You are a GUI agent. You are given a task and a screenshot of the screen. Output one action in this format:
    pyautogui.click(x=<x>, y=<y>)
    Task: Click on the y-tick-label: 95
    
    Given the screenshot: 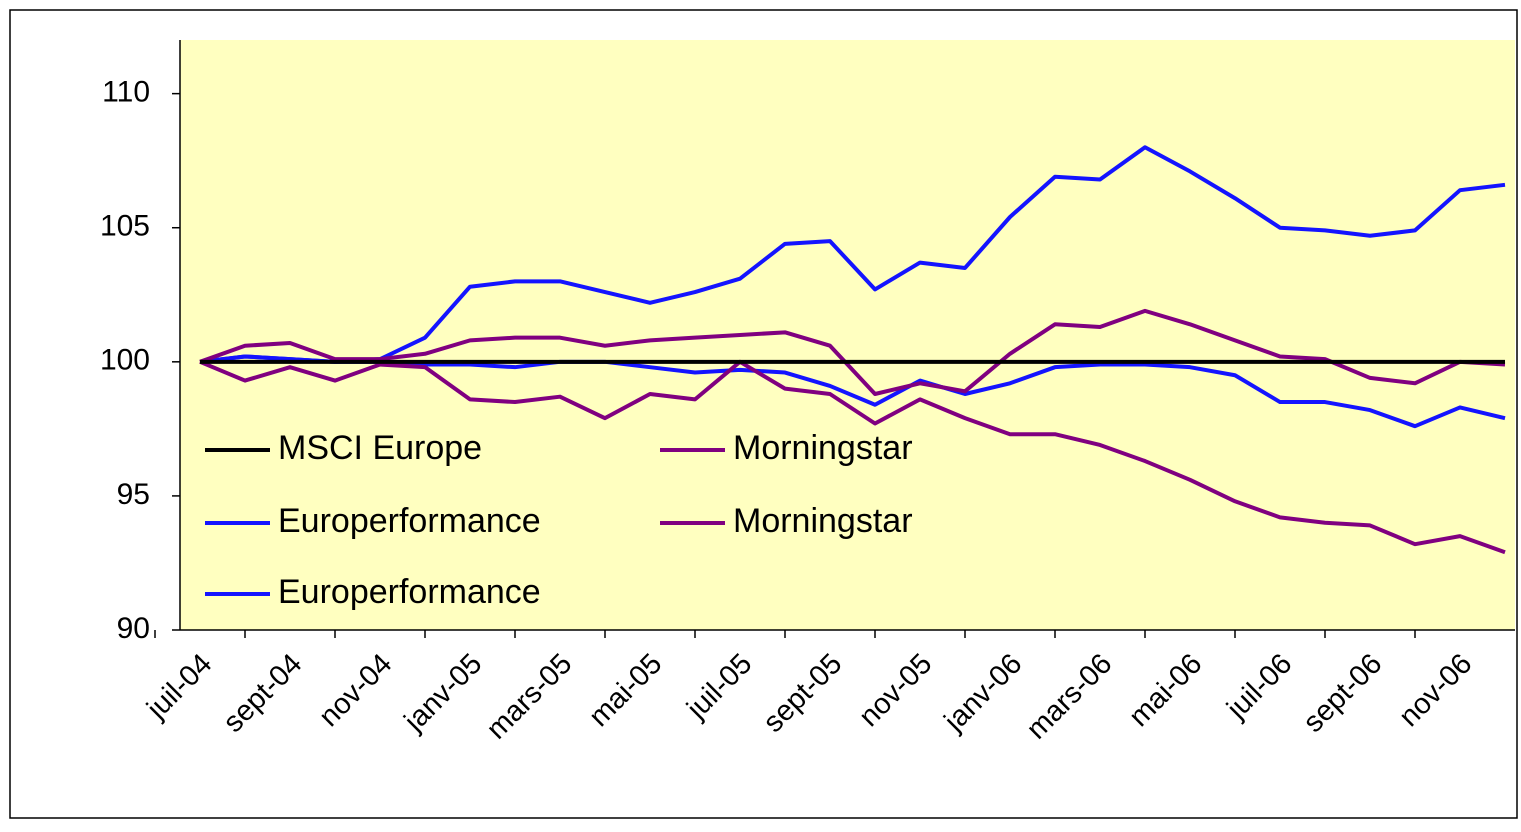 What is the action you would take?
    pyautogui.click(x=133, y=494)
    